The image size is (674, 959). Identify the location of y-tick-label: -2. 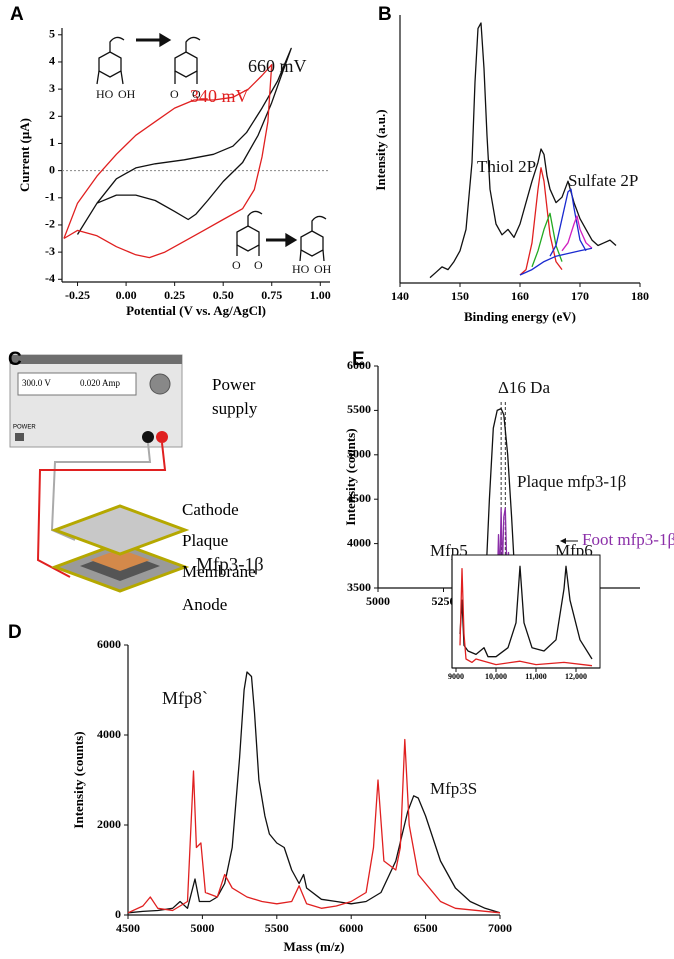
(50, 224).